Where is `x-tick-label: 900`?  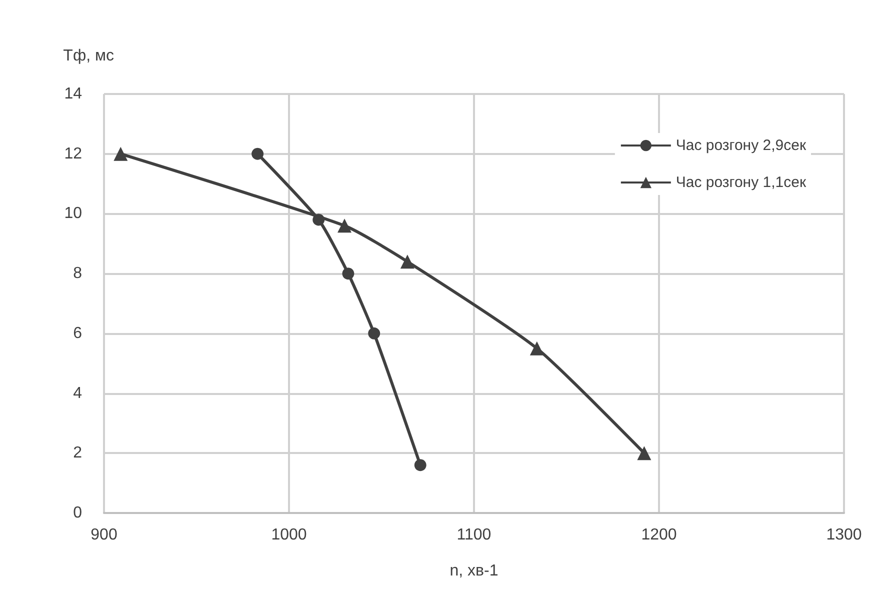
x-tick-label: 900 is located at coordinates (104, 535).